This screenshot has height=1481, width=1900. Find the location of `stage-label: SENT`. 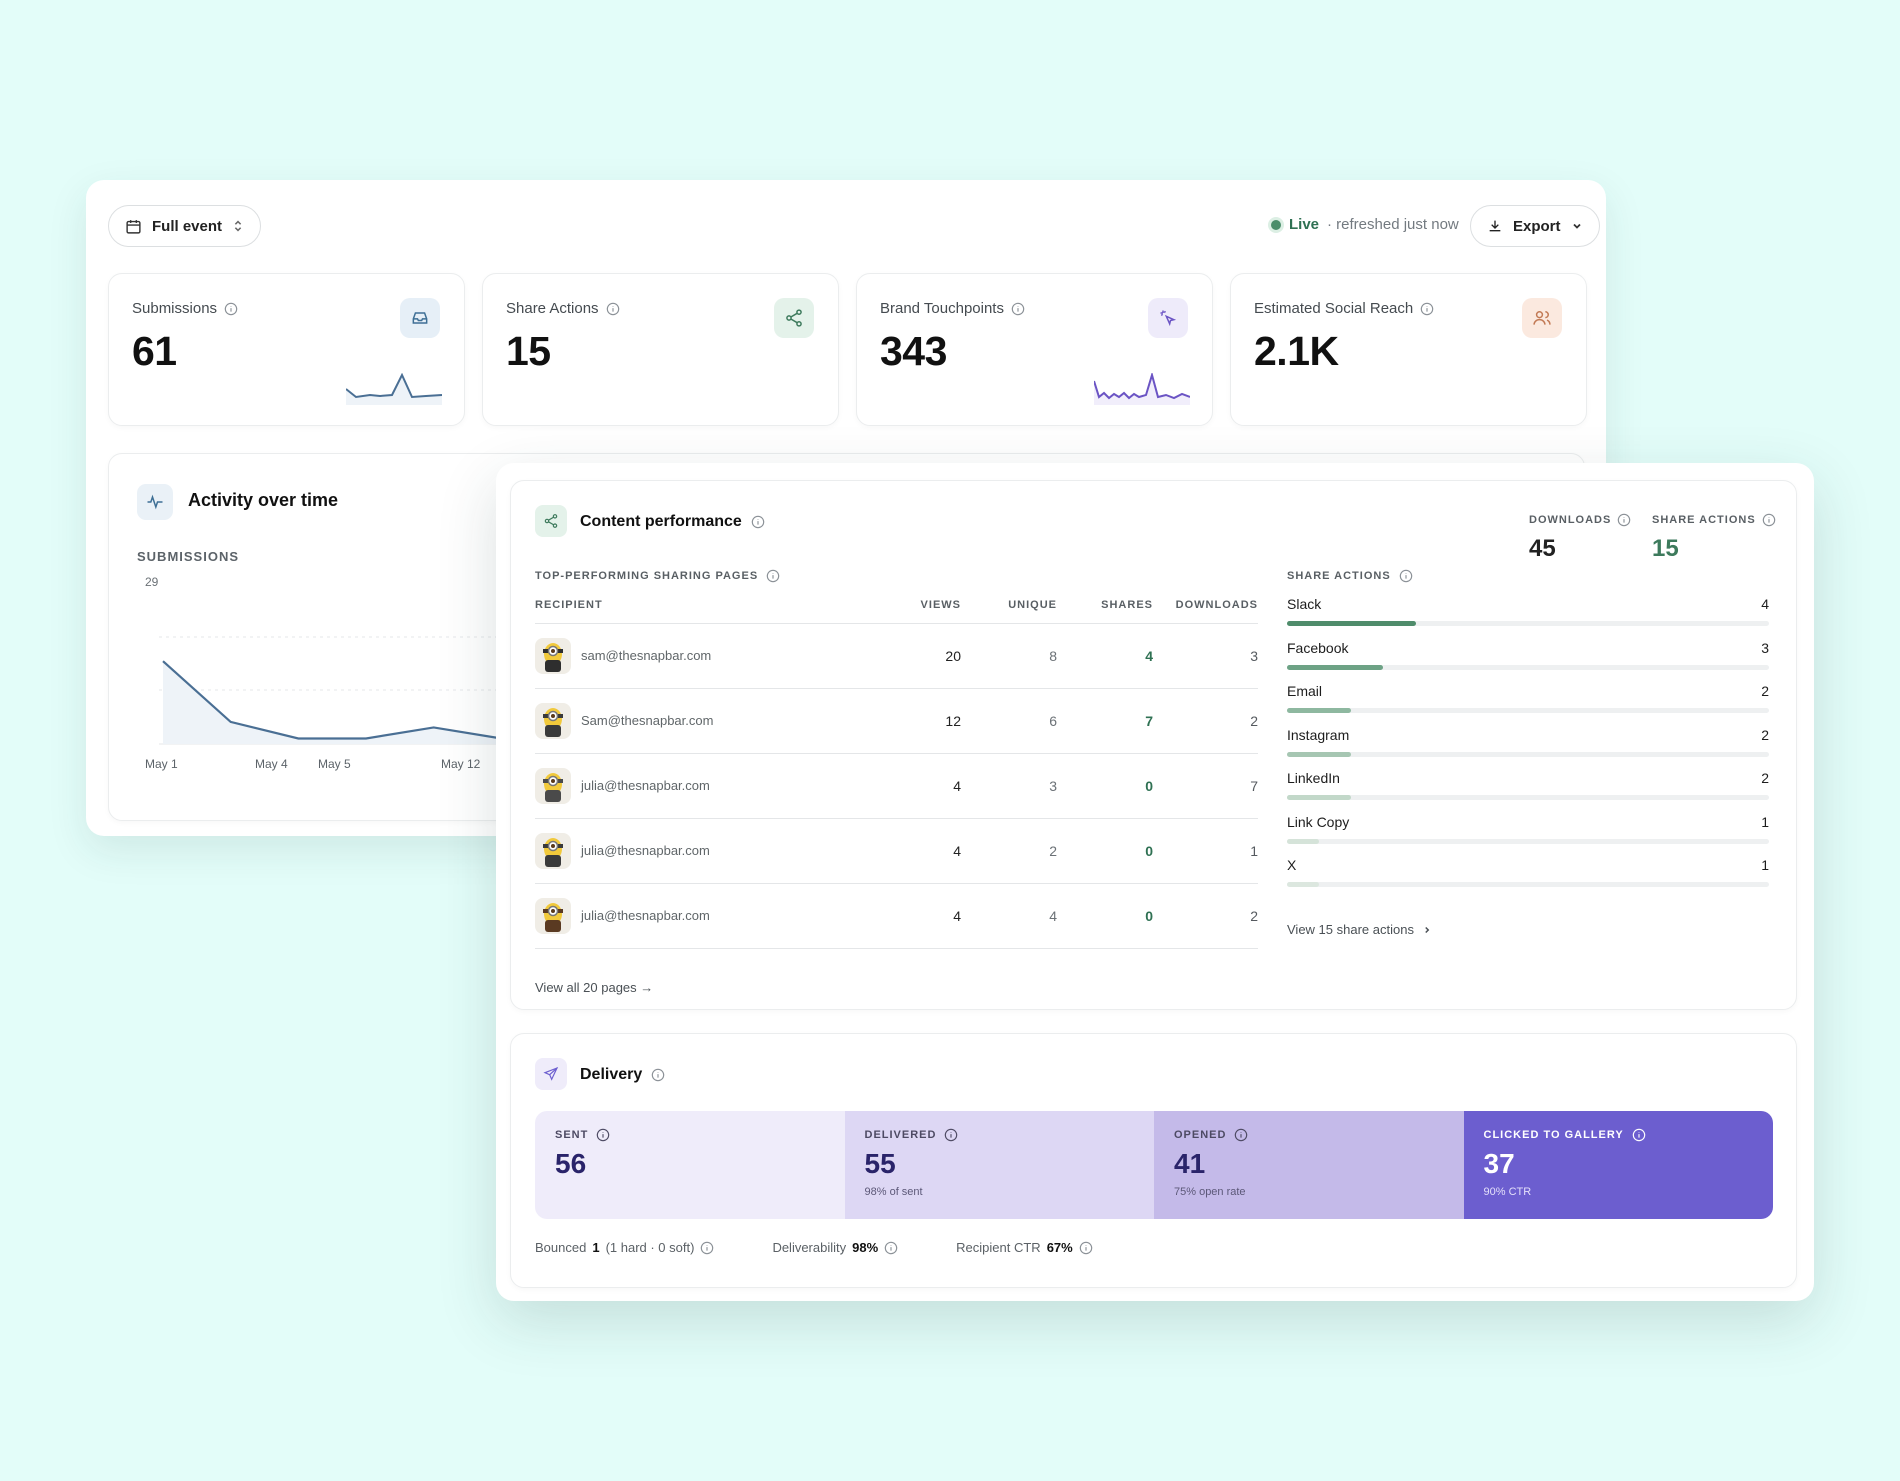

stage-label: SENT is located at coordinates (690, 1135).